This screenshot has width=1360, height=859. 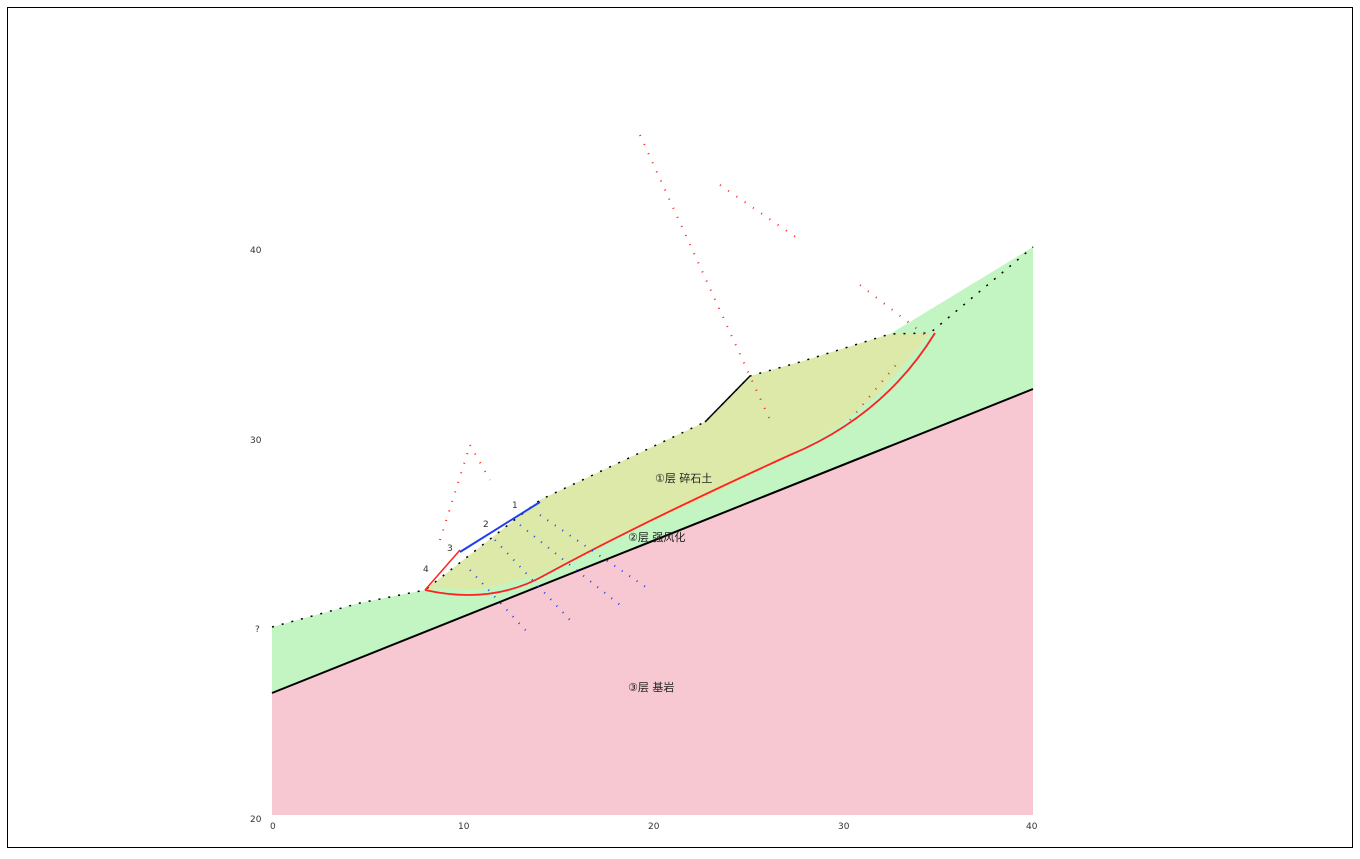 I want to click on y-tick-label: ?, so click(x=257, y=630).